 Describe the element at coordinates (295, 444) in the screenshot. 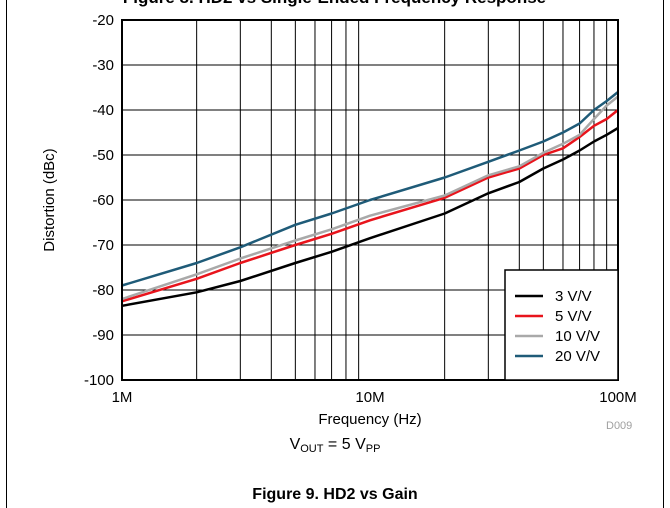

I see `vout-v: V` at that location.